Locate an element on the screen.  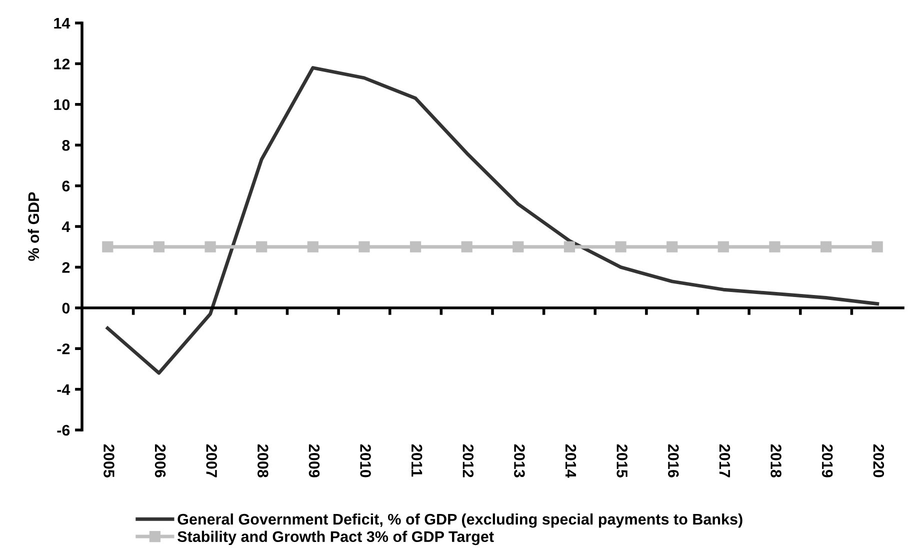
y-tick-label: 8 is located at coordinates (66, 145).